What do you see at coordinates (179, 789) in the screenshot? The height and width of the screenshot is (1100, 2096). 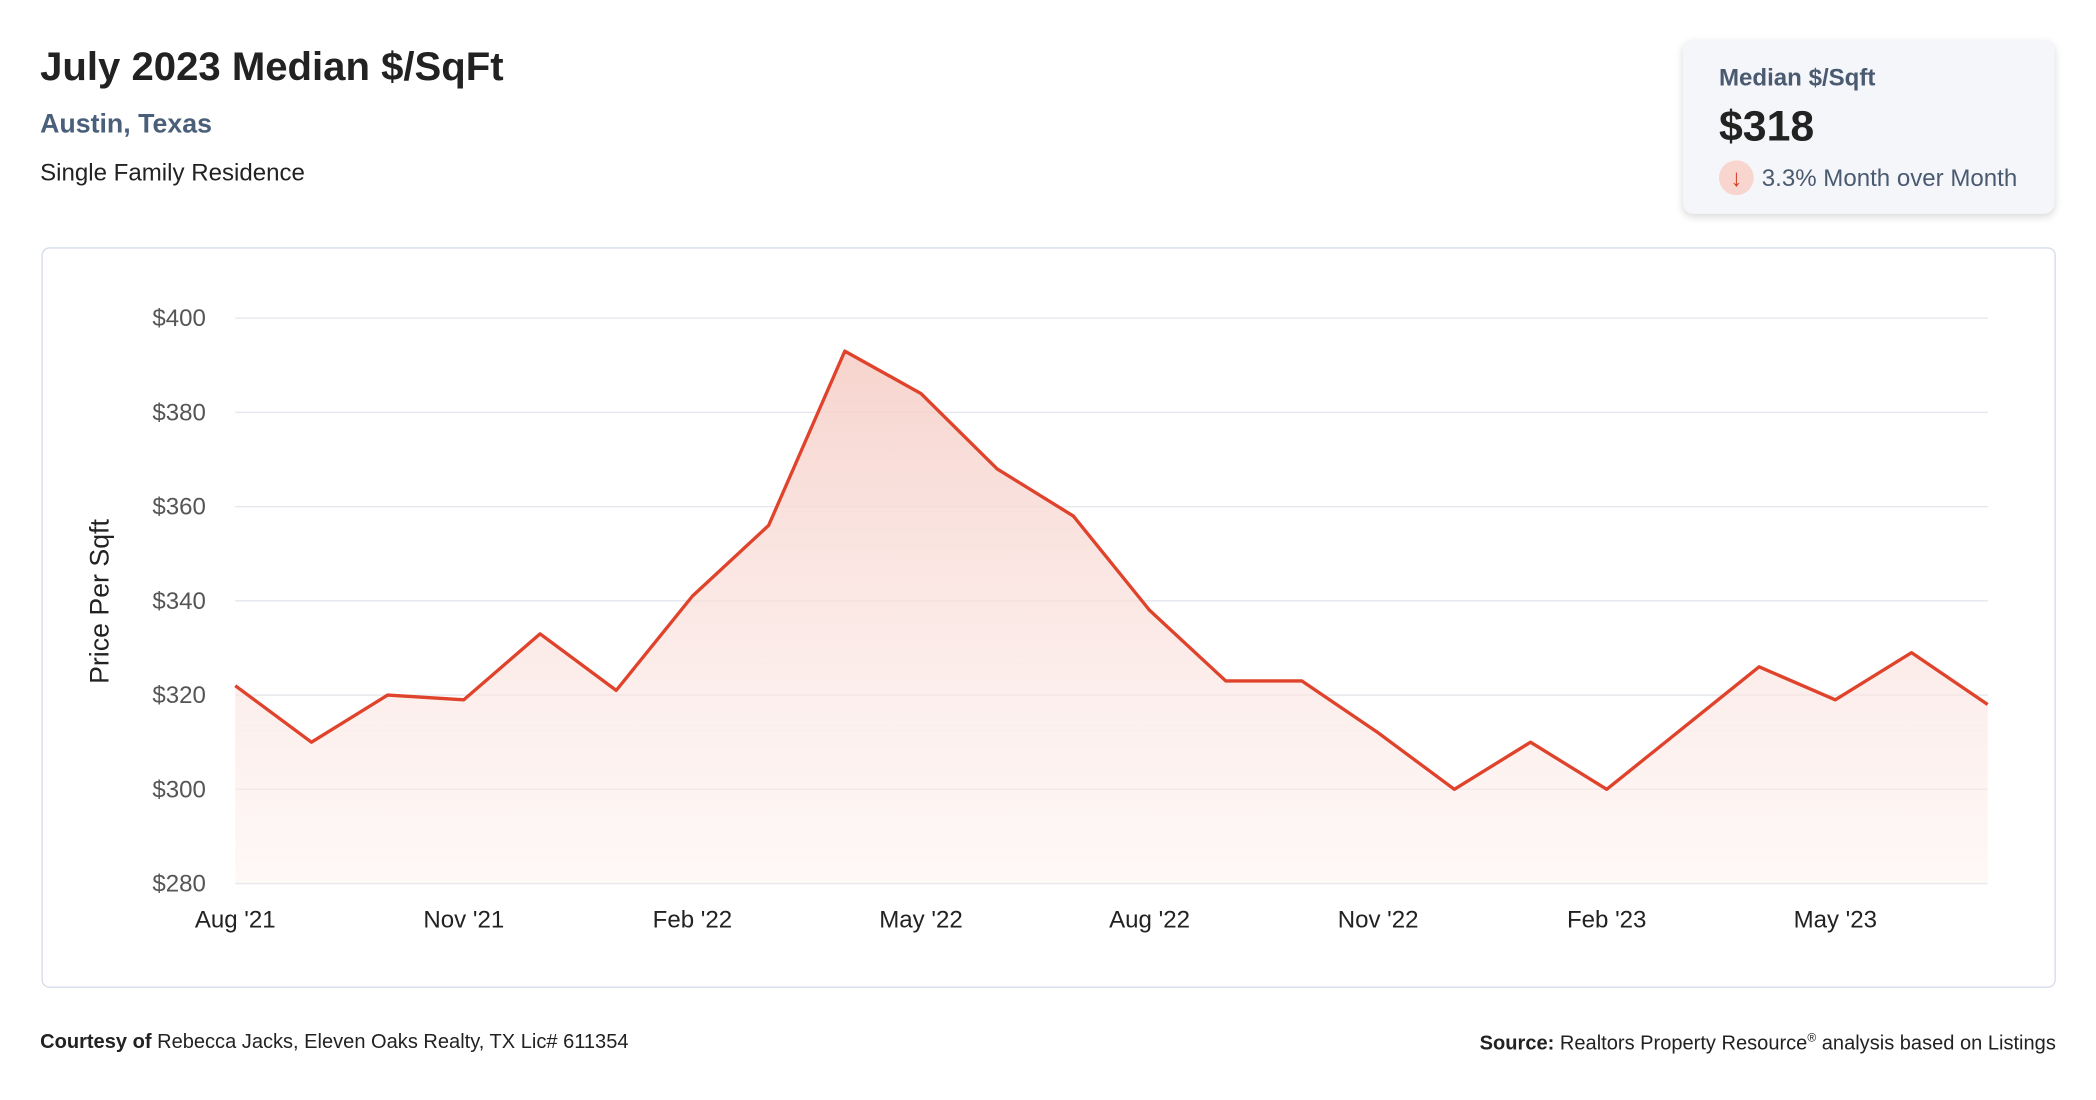 I see `y-tick-label: $300` at bounding box center [179, 789].